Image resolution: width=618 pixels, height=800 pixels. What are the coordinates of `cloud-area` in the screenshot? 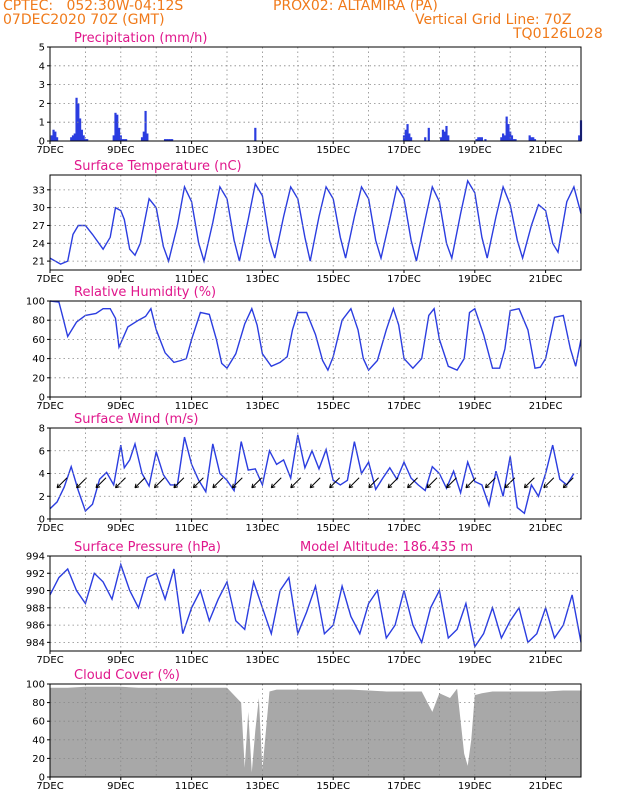 It's located at (315, 731).